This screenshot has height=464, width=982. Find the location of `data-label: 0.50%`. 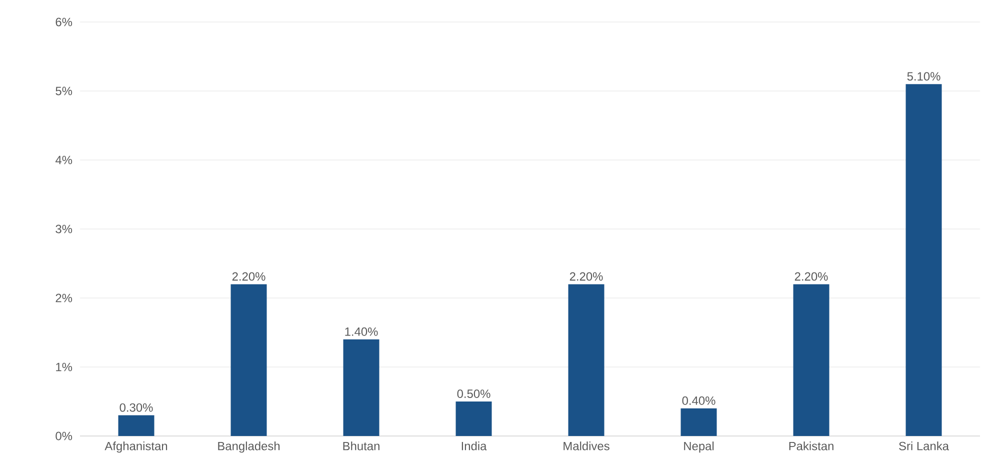

data-label: 0.50% is located at coordinates (473, 394).